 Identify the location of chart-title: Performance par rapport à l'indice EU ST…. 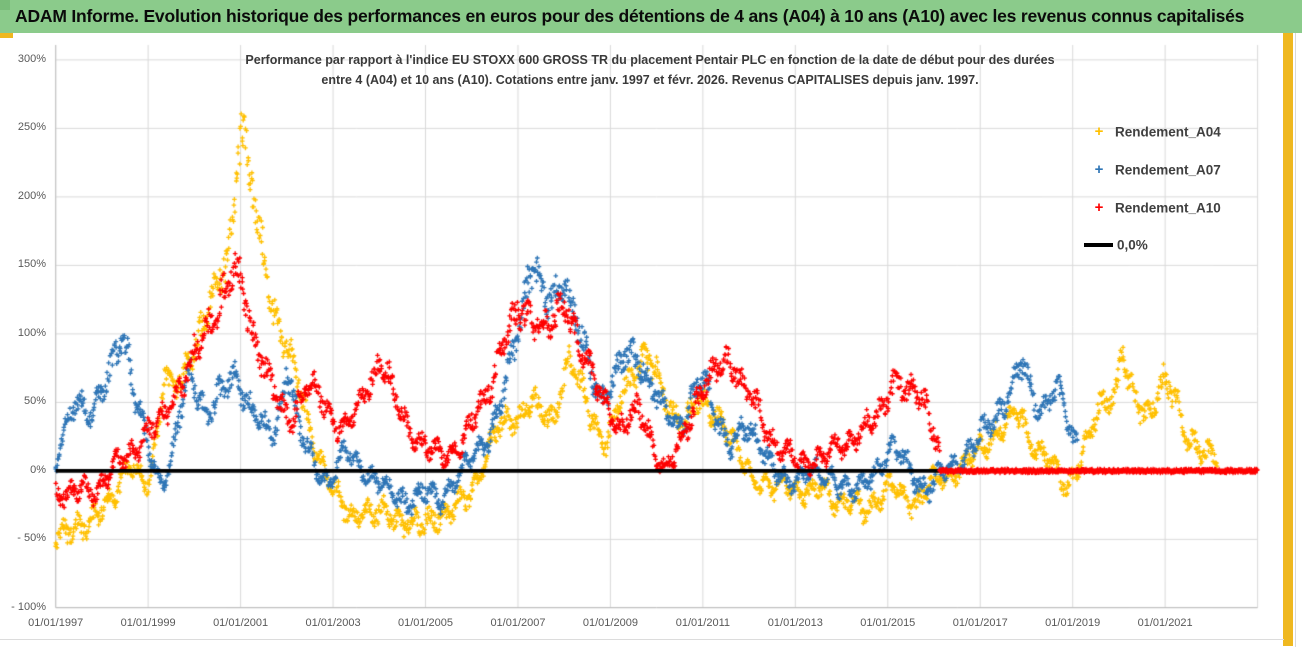
(650, 70).